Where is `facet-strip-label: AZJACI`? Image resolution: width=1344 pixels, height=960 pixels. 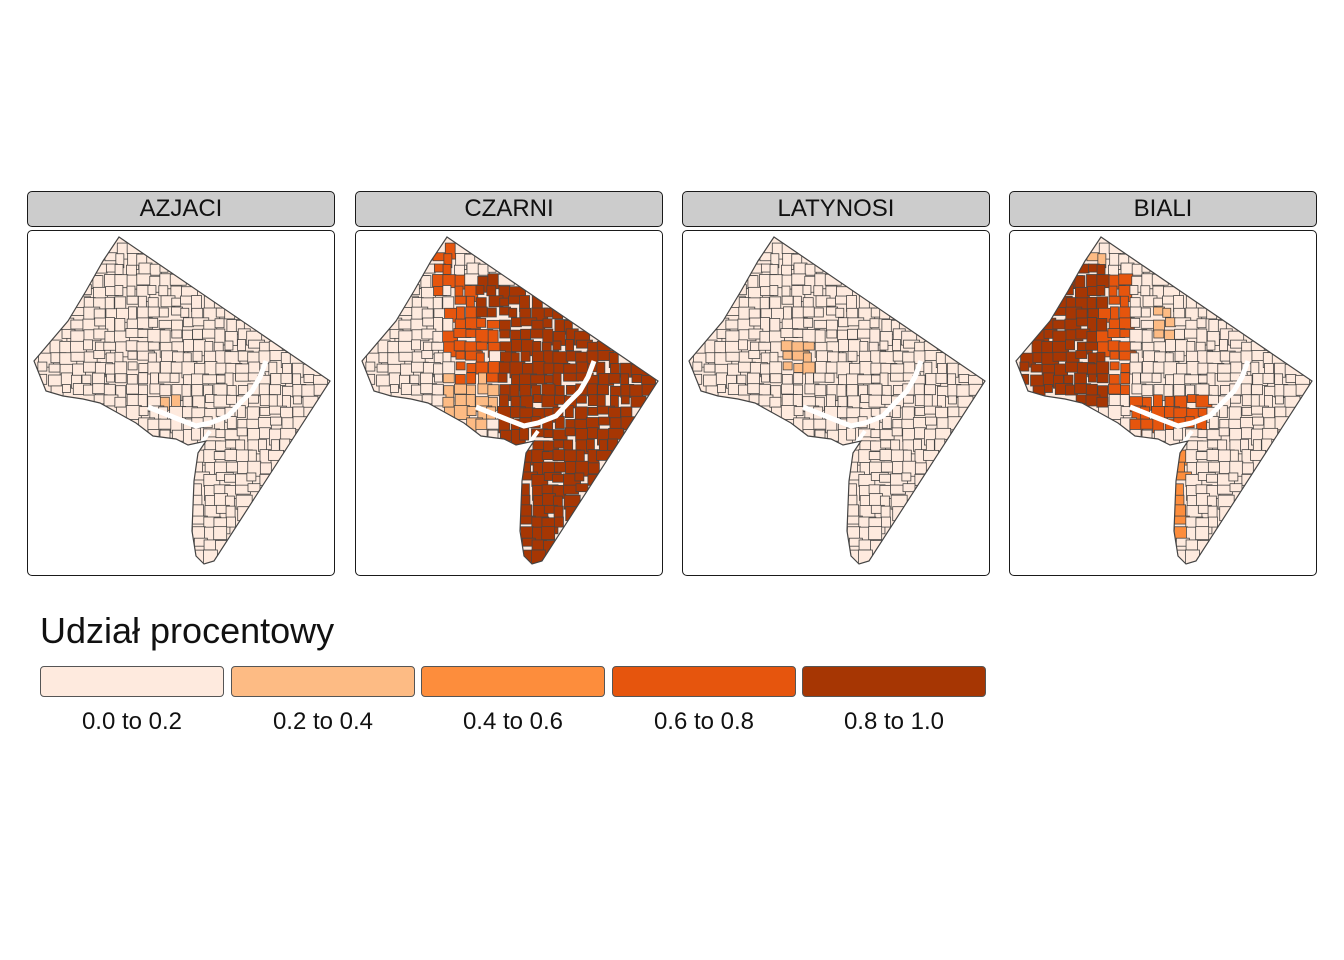
facet-strip-label: AZJACI is located at coordinates (181, 209).